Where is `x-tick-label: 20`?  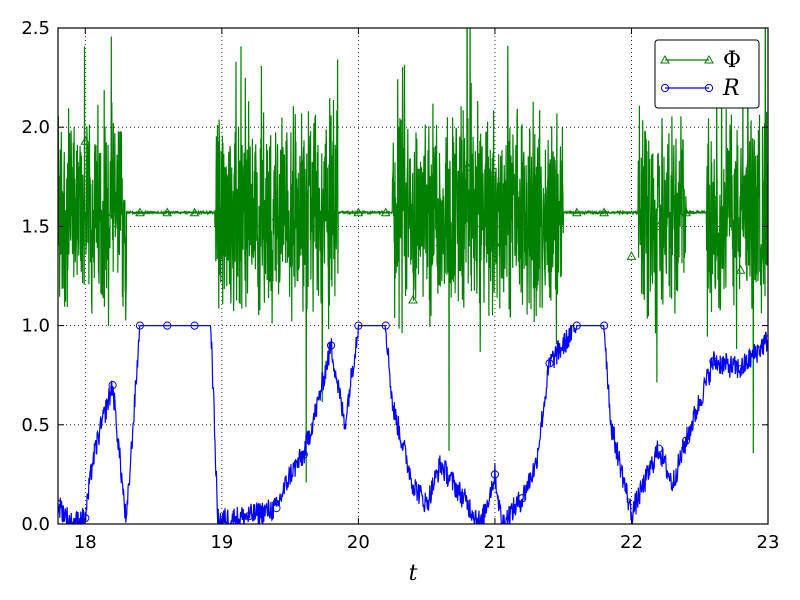 x-tick-label: 20 is located at coordinates (358, 542).